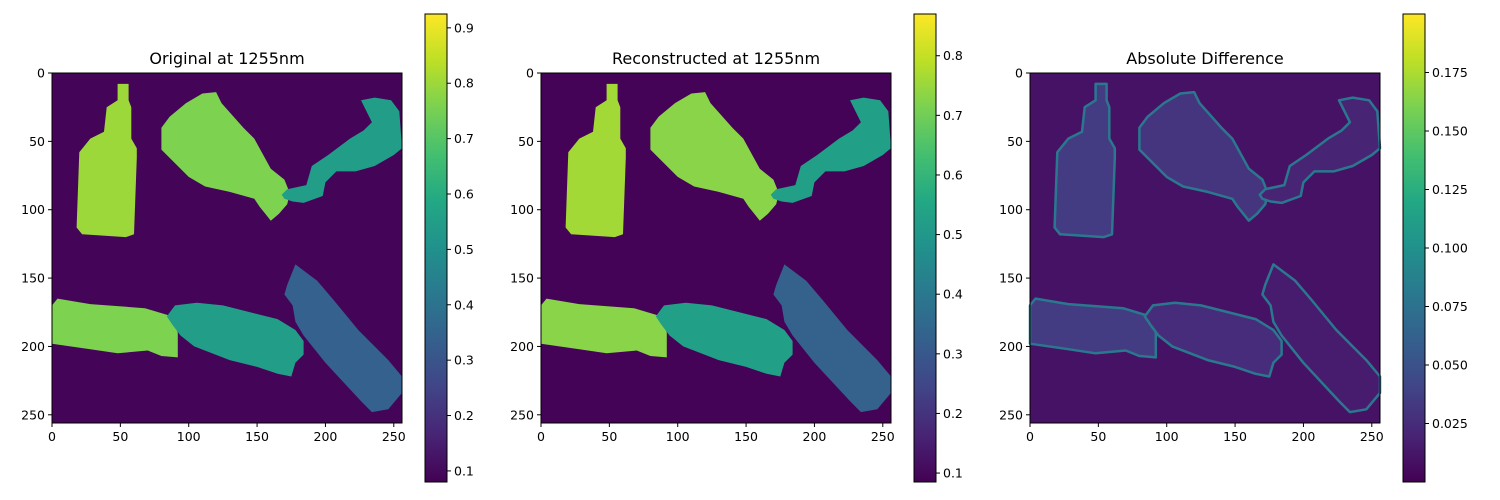 The width and height of the screenshot is (1500, 500). What do you see at coordinates (226, 58) in the screenshot?
I see `panel-title: Original at 1255nm` at bounding box center [226, 58].